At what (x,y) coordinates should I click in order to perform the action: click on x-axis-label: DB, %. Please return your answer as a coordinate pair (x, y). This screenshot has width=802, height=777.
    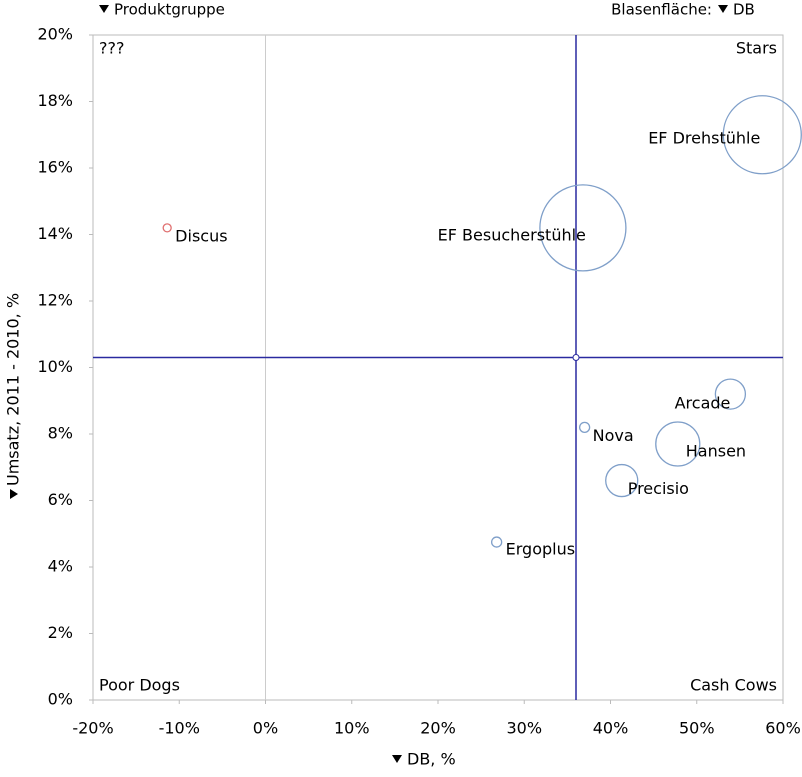
    Looking at the image, I should click on (431, 759).